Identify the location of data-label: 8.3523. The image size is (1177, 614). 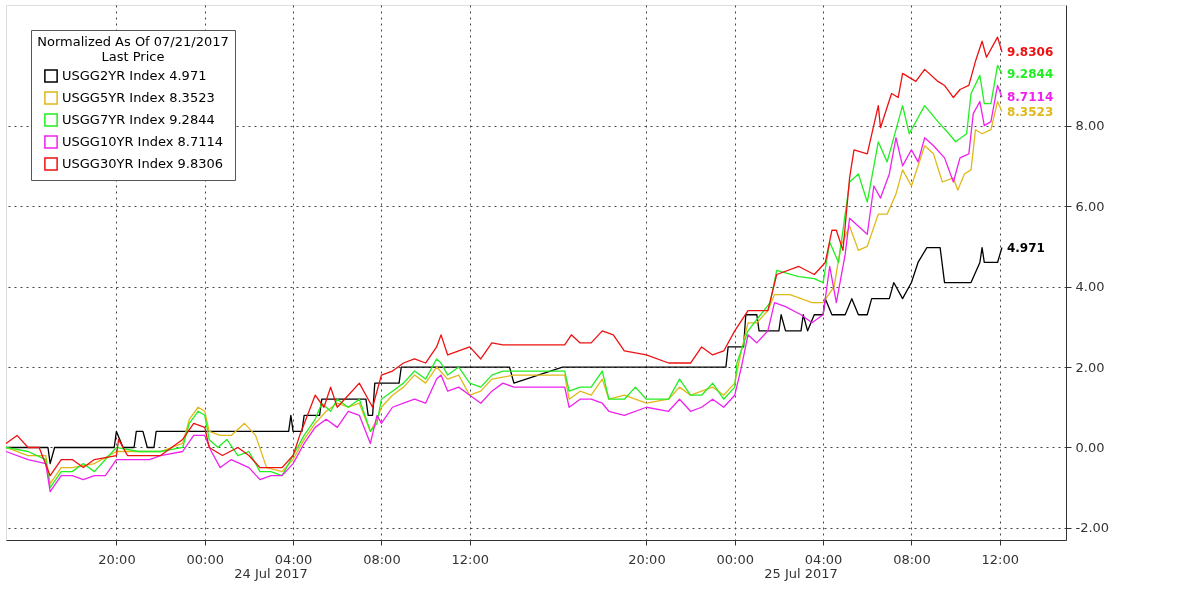
(1030, 111).